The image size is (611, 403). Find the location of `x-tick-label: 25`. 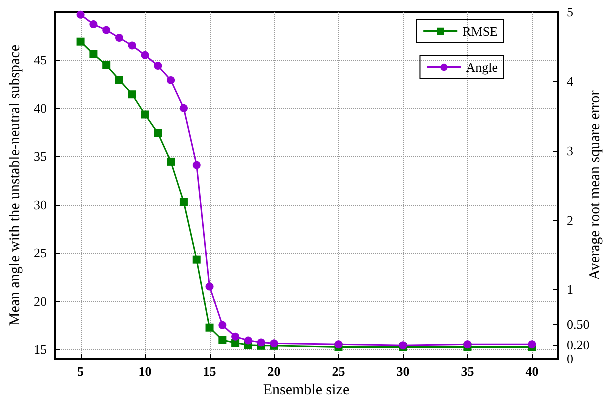

x-tick-label: 25 is located at coordinates (339, 372).